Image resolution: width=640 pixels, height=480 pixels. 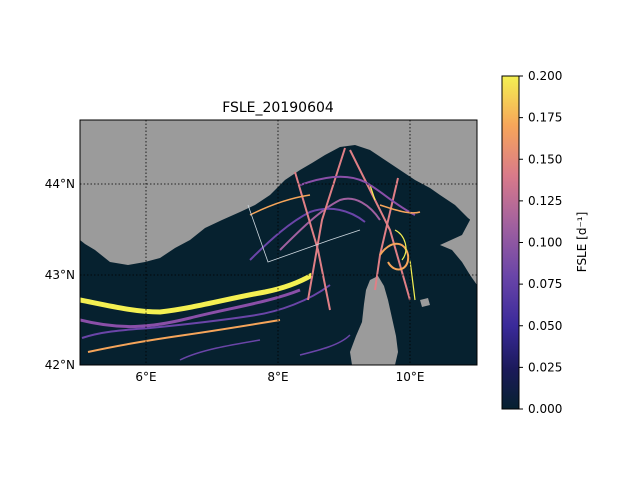 I want to click on lon-tick-8e: 8°E, so click(x=277, y=377).